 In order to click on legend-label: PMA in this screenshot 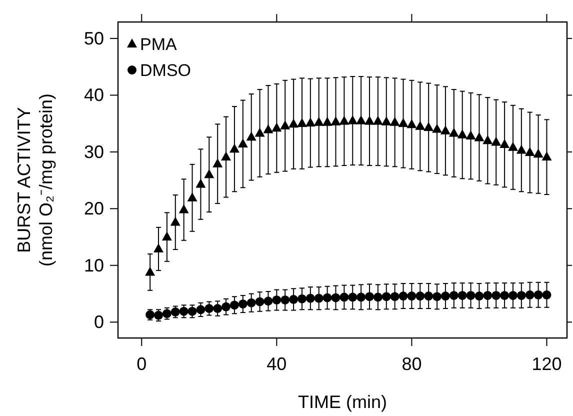, I will do `click(159, 44)`.